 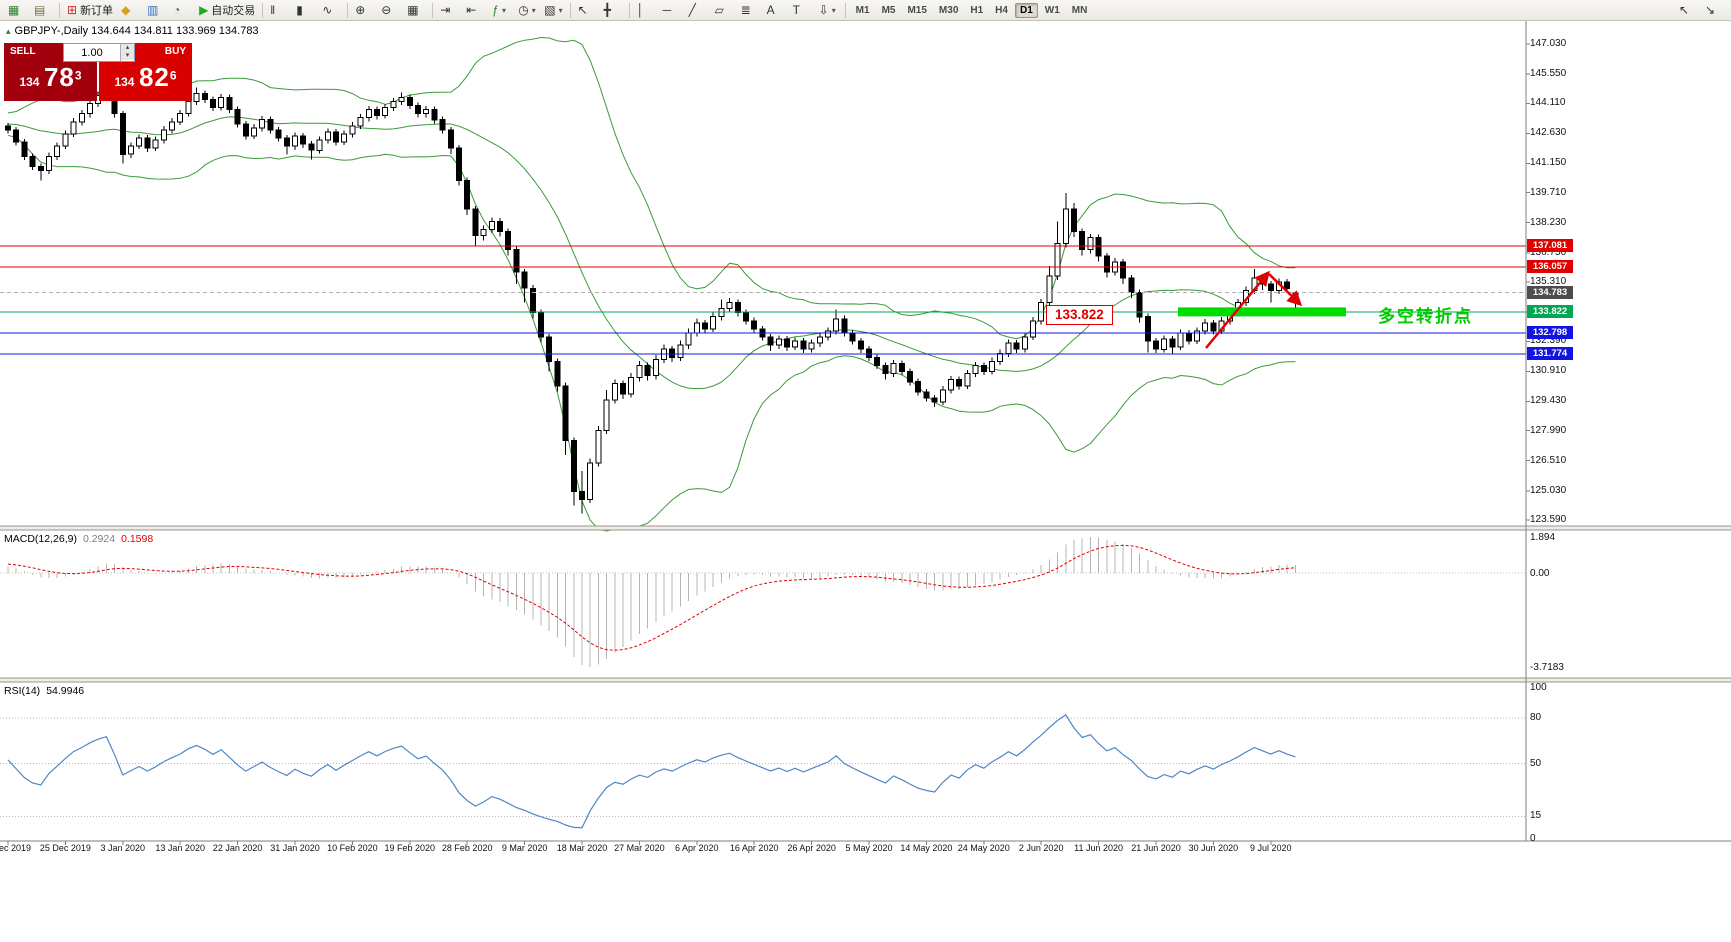 I want to click on market-watch-button: ◆, so click(x=130, y=10).